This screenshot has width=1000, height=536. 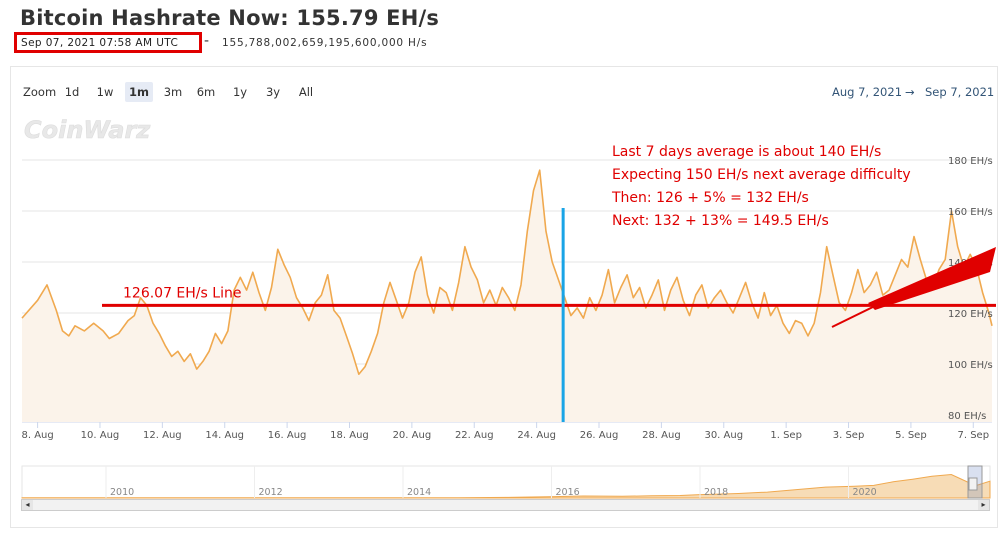 I want to click on zoom-1w-button: 1w, so click(x=105, y=92).